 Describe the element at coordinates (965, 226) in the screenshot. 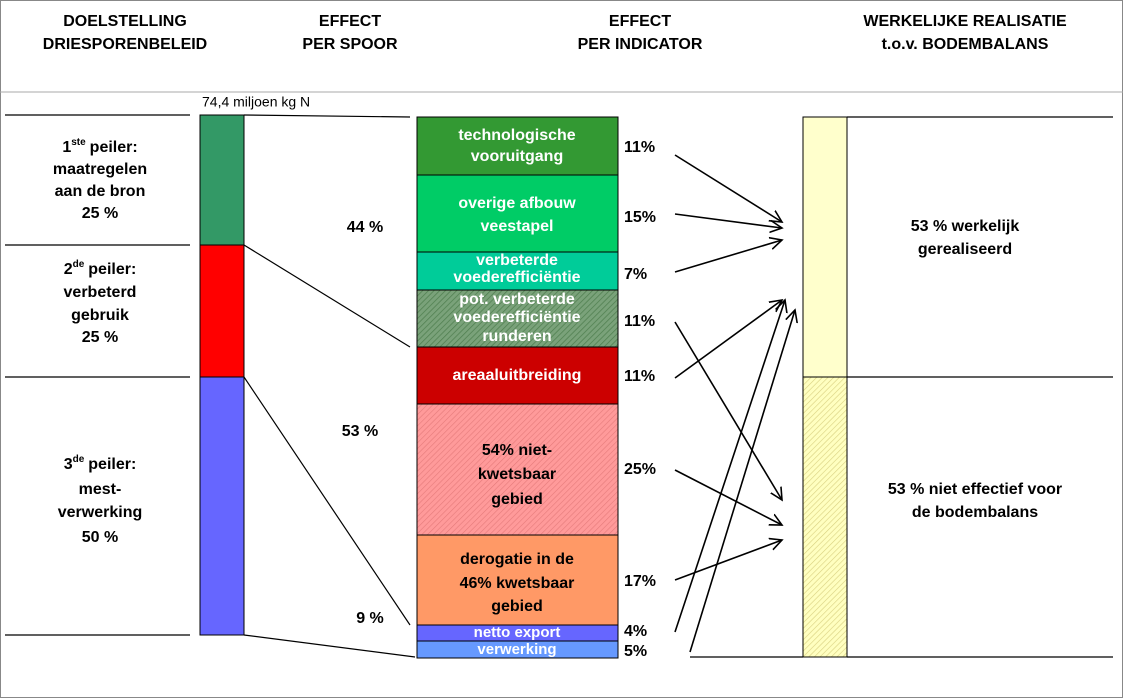

I see `realisation-text: 53 % werkelijk` at that location.